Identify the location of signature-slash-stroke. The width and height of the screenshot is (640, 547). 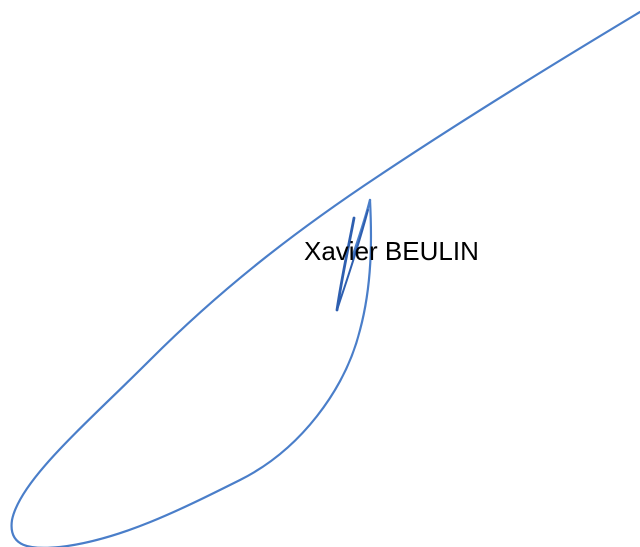
(345, 264).